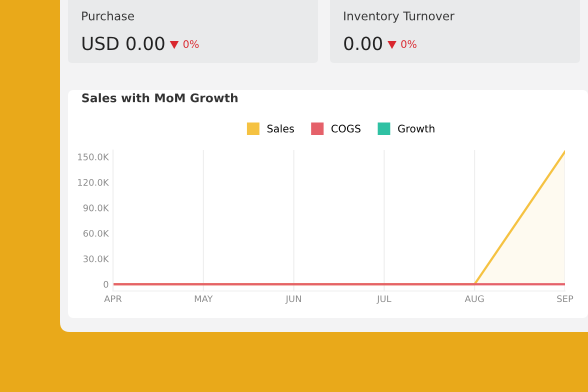  Describe the element at coordinates (96, 208) in the screenshot. I see `y-tick-label: 90.0K` at that location.